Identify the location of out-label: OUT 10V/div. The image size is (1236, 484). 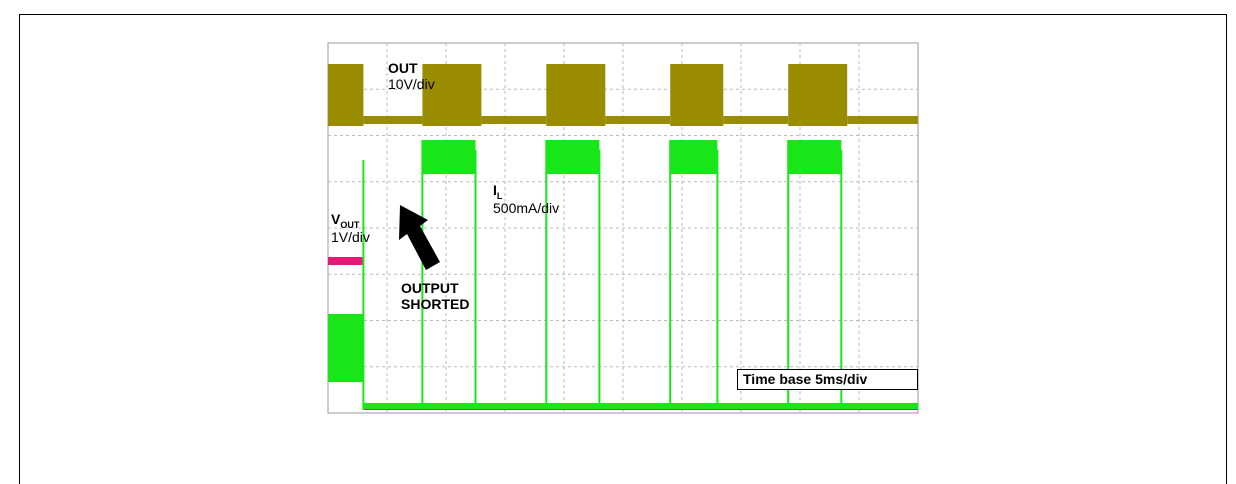
(411, 76).